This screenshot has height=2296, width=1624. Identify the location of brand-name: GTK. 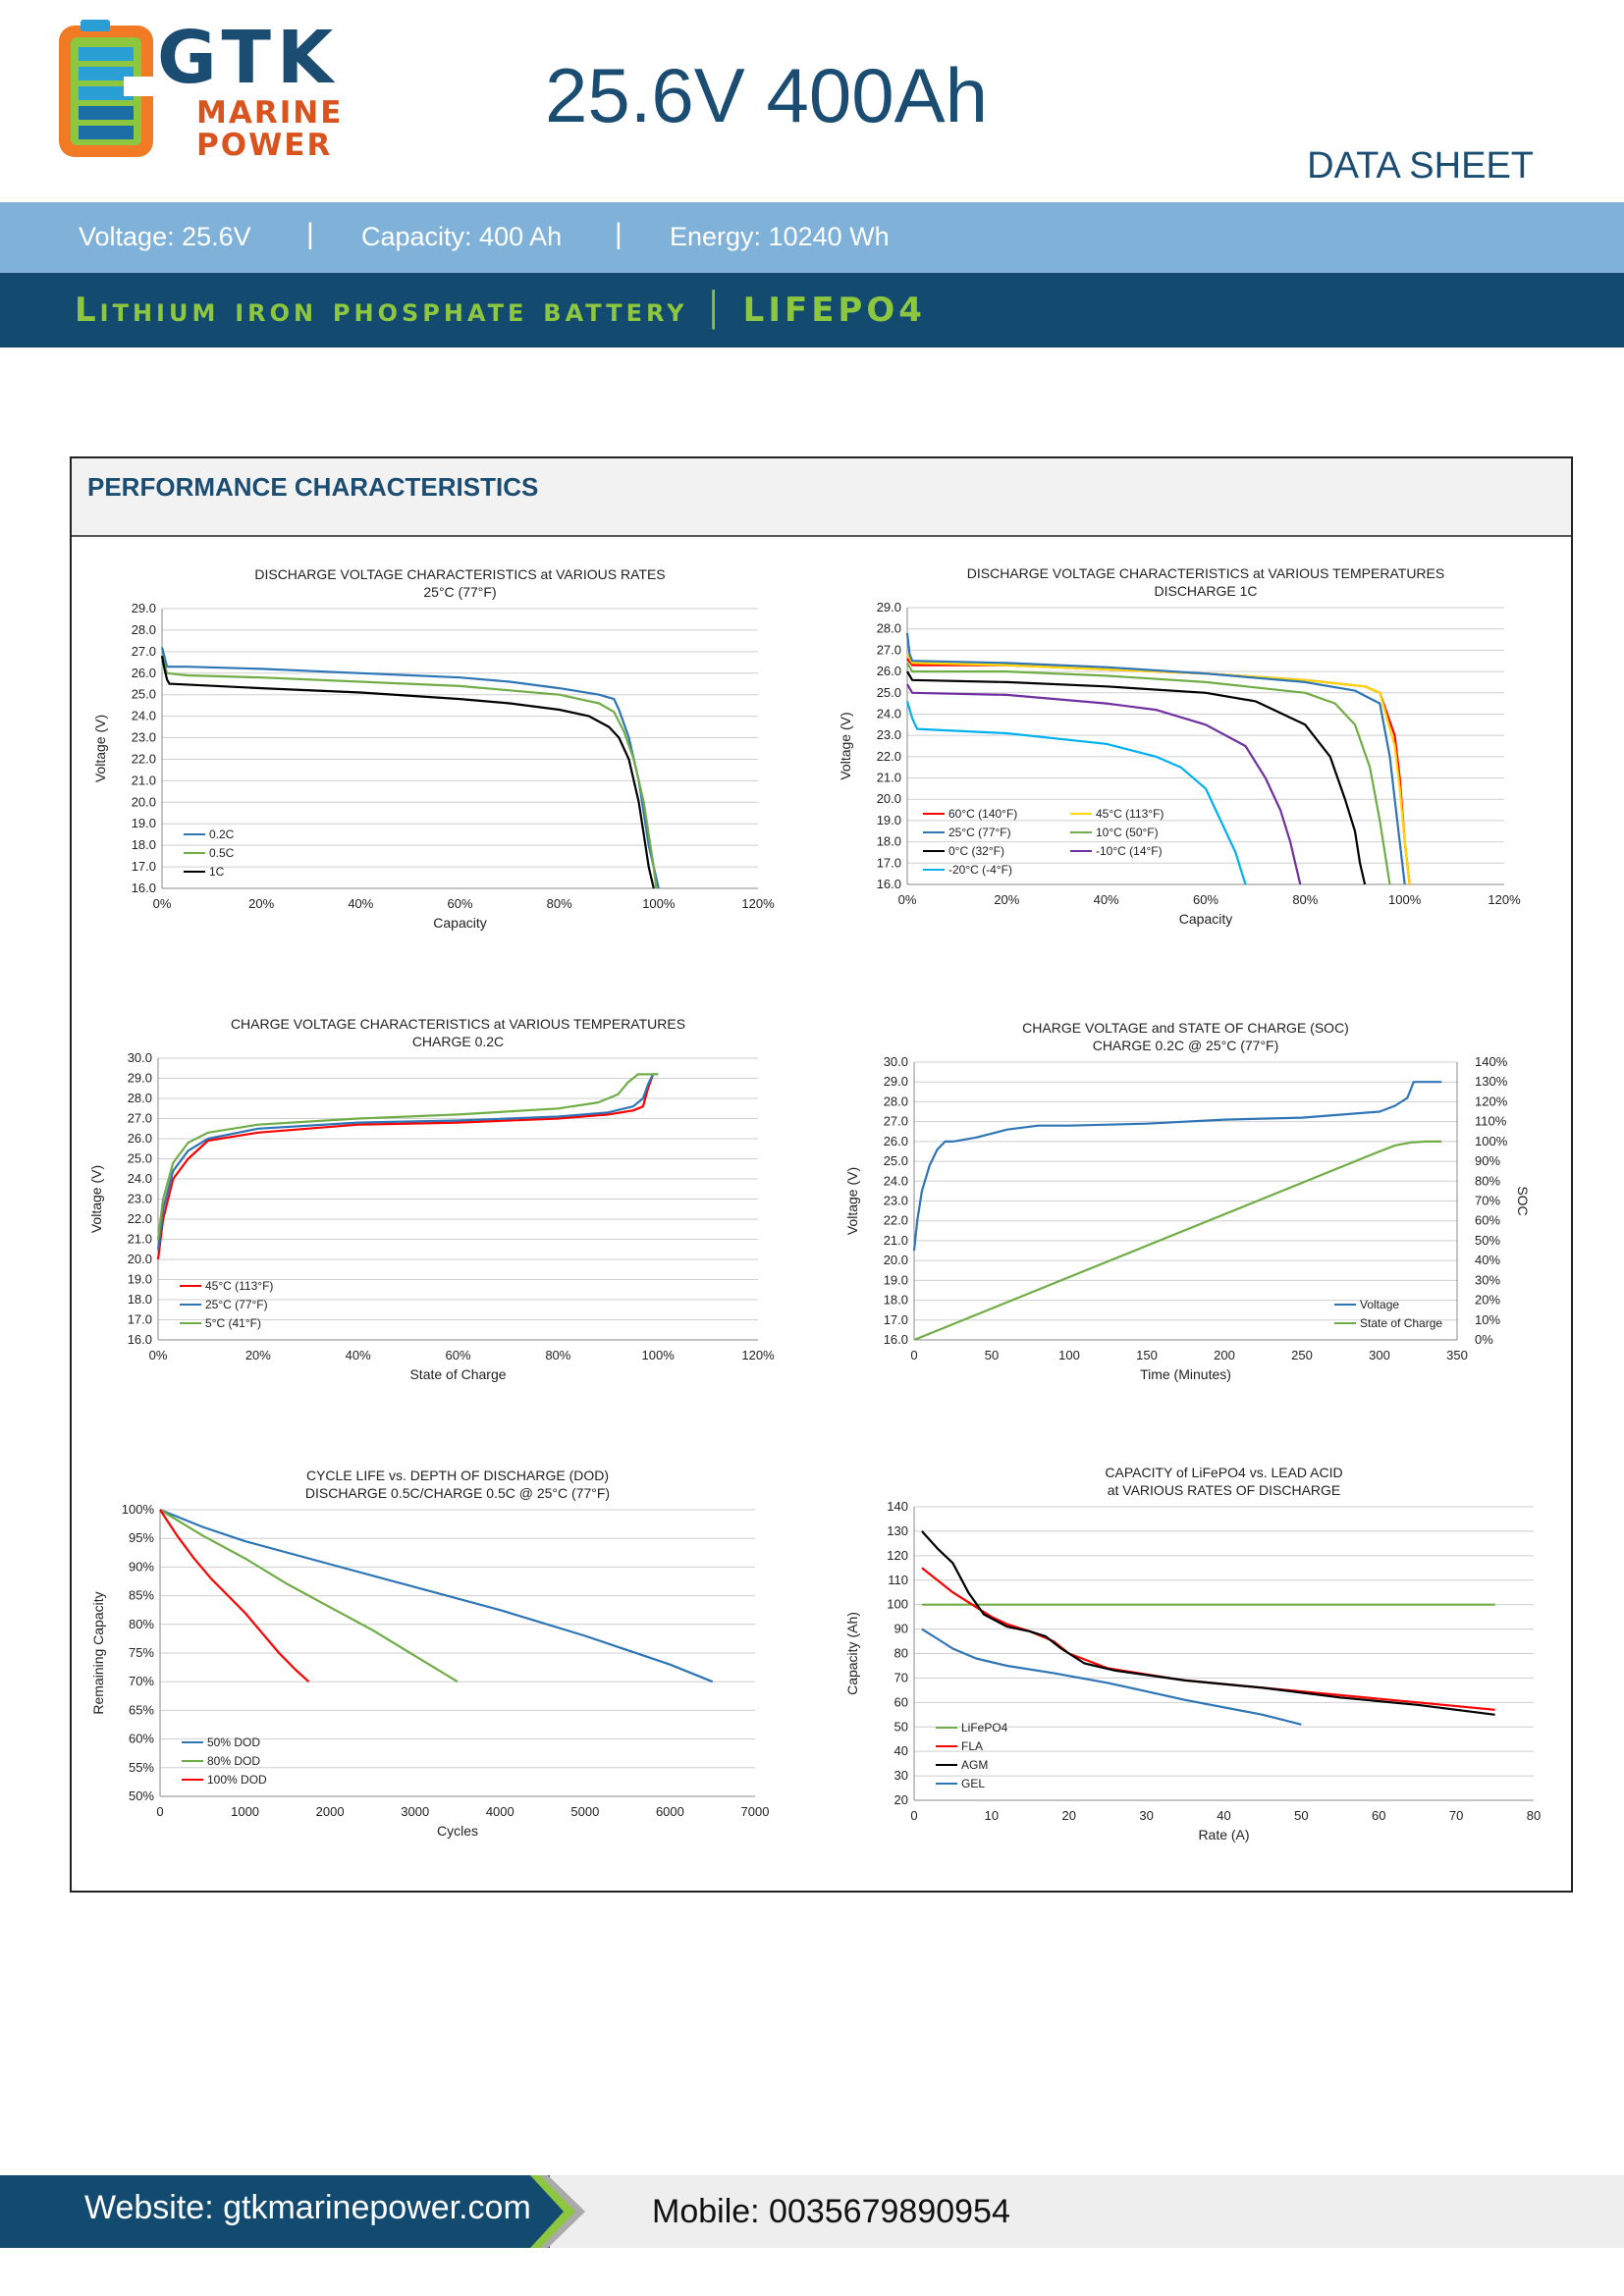
(248, 58).